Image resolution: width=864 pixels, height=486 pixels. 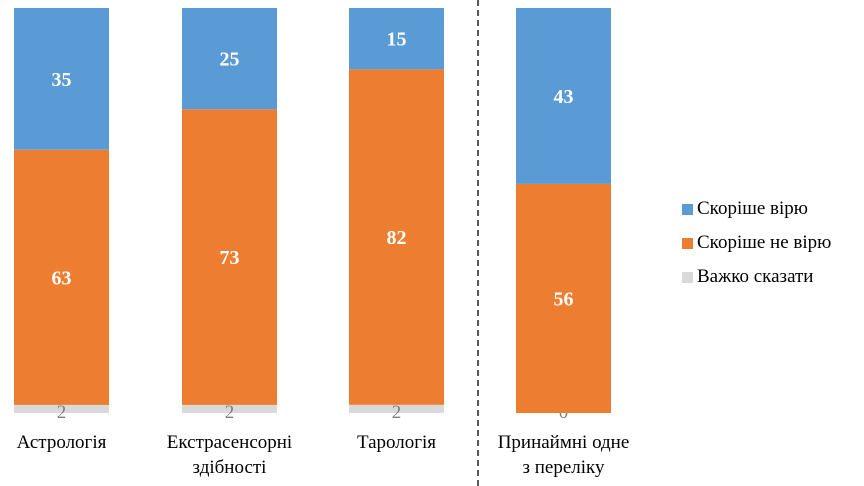 I want to click on category-label-2: Тарологія, so click(x=396, y=442).